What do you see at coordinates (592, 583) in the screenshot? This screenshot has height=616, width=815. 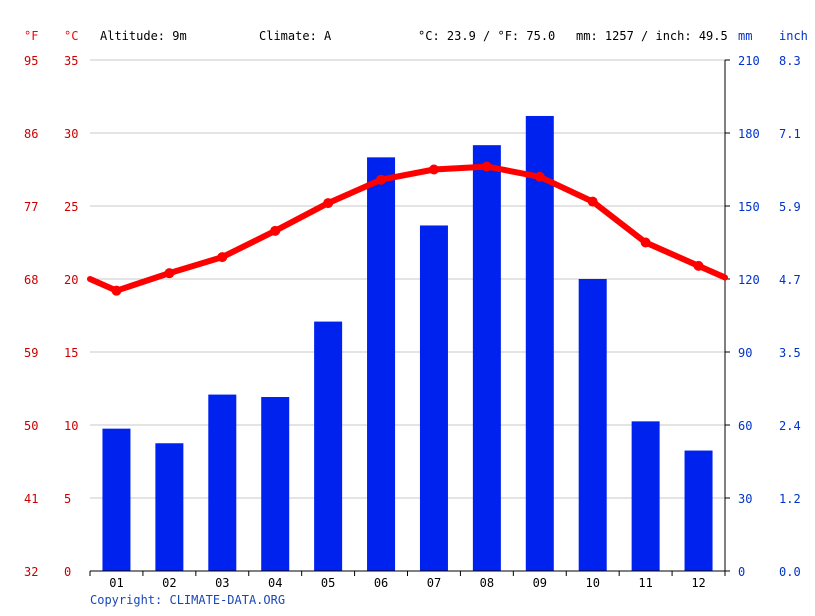 I see `x-tick-label: 10` at bounding box center [592, 583].